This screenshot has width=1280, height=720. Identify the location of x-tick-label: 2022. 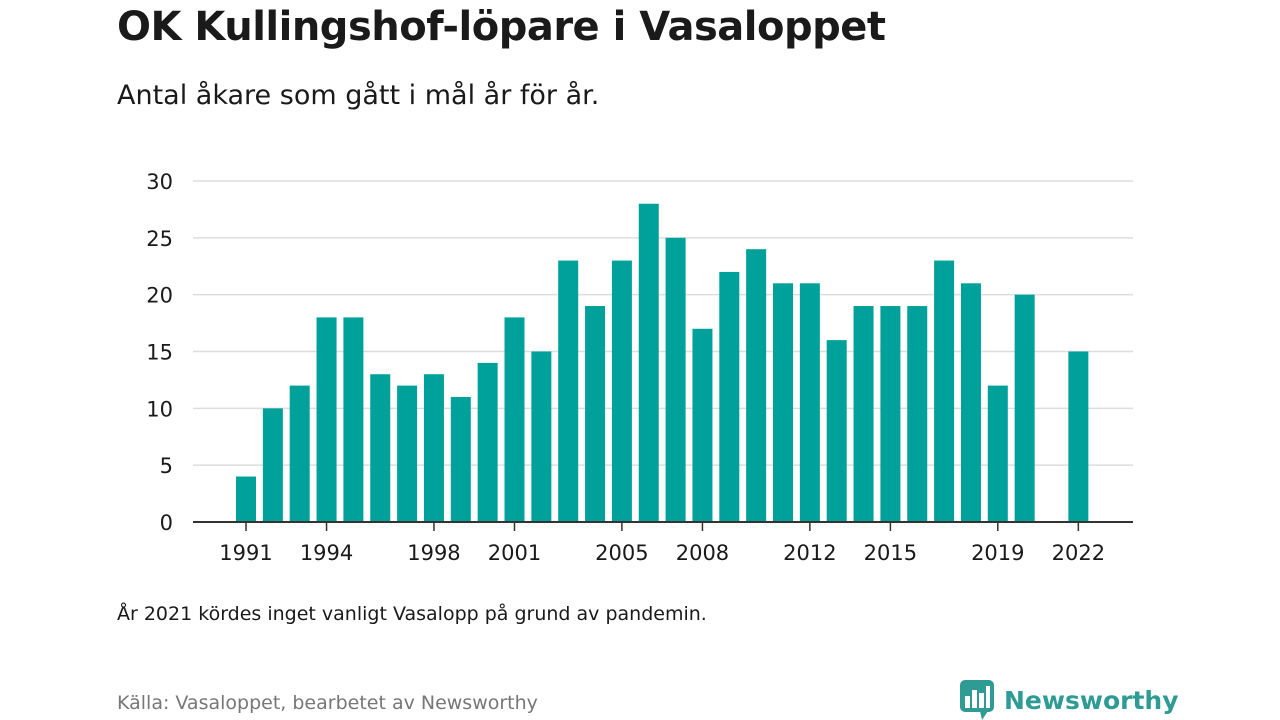
(1078, 553).